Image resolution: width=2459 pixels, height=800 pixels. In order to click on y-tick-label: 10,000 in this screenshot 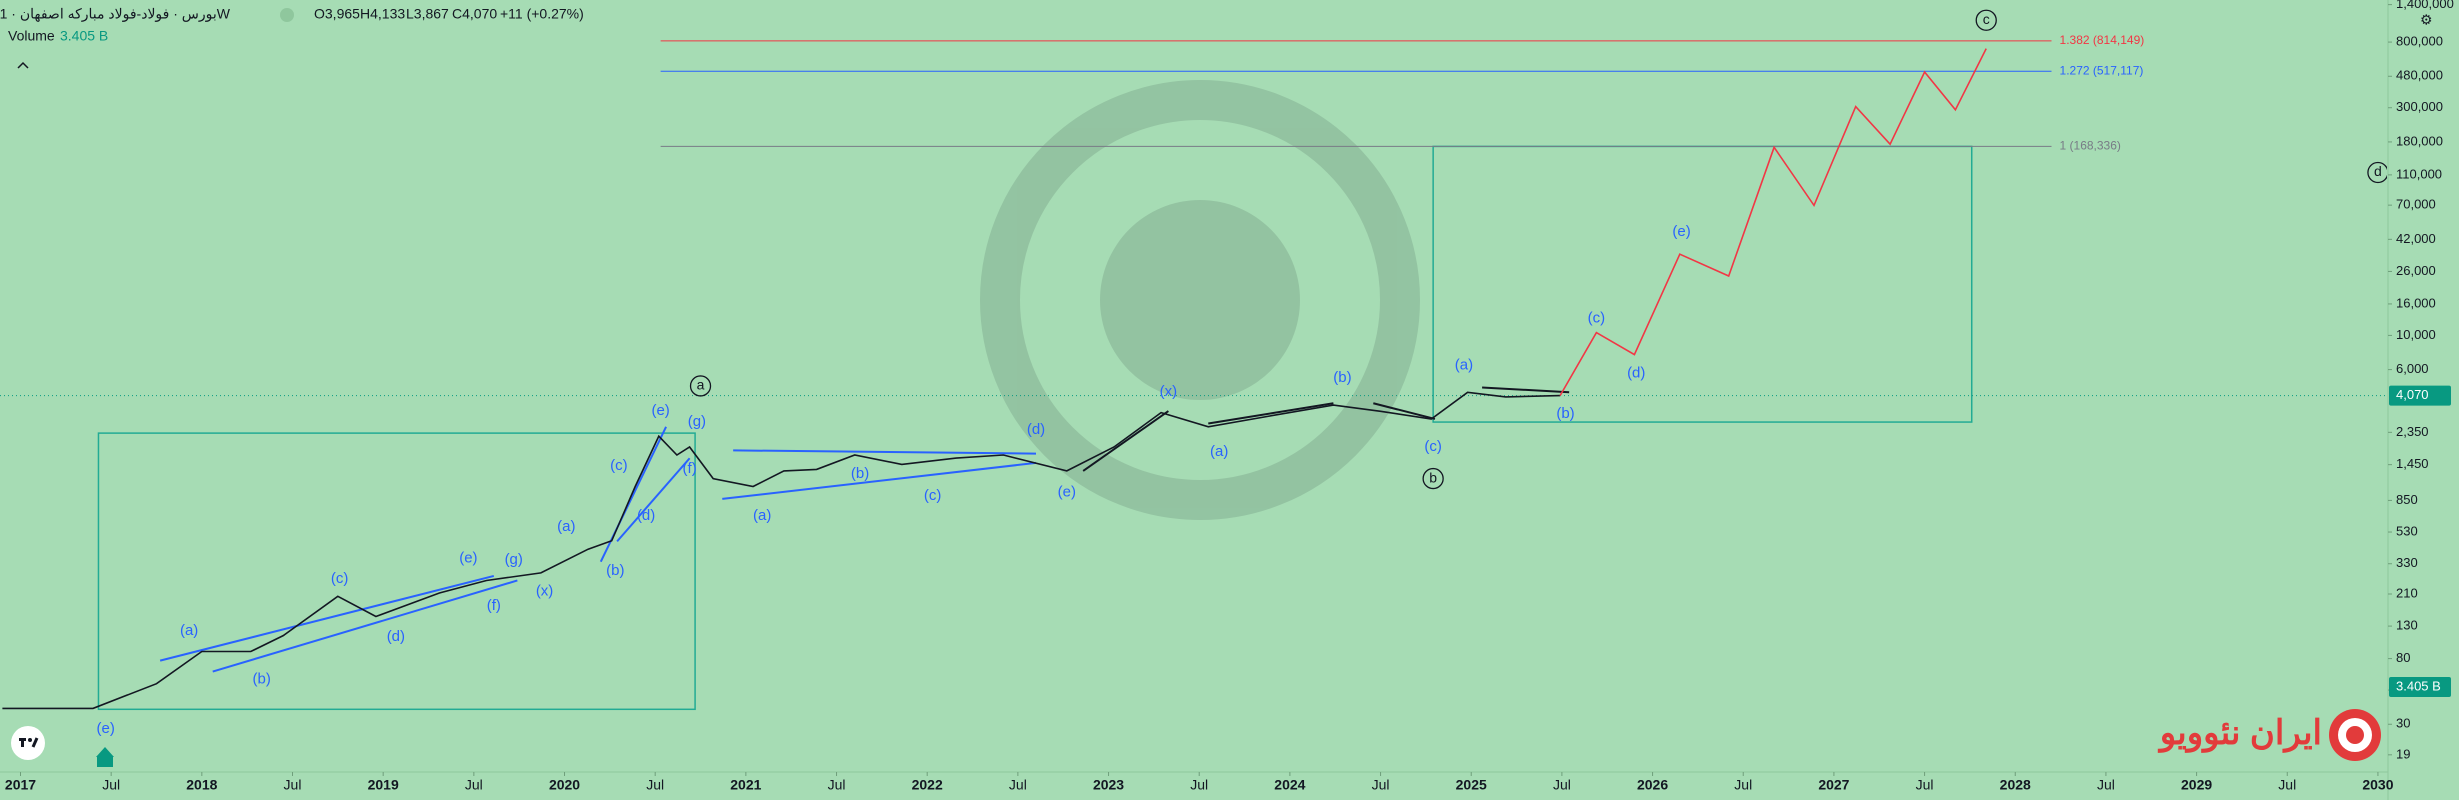, I will do `click(2416, 334)`.